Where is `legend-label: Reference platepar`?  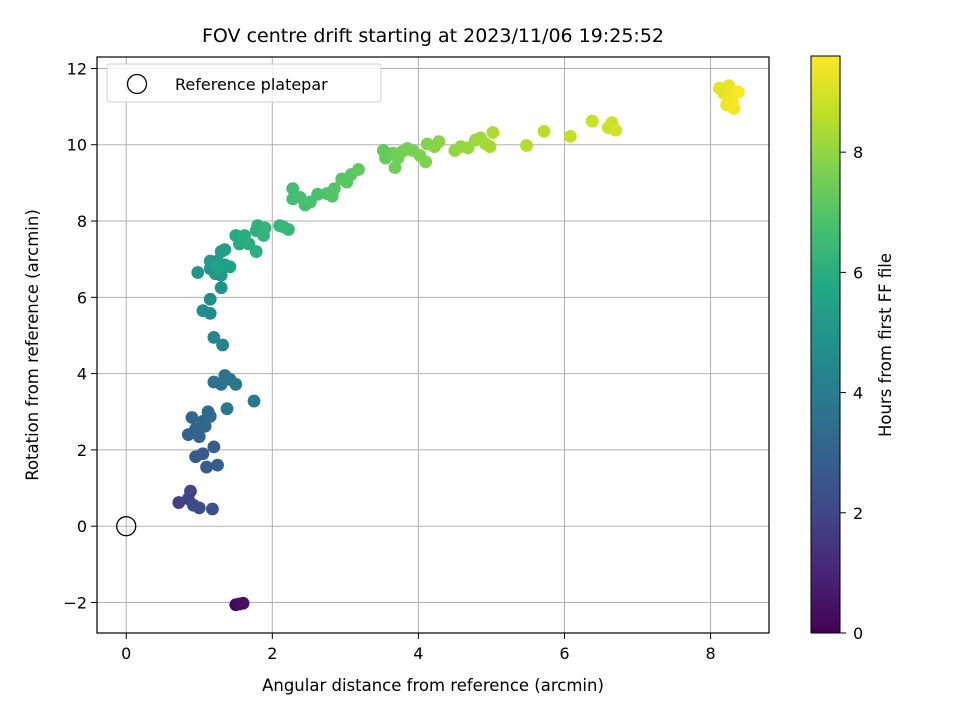 legend-label: Reference platepar is located at coordinates (251, 84).